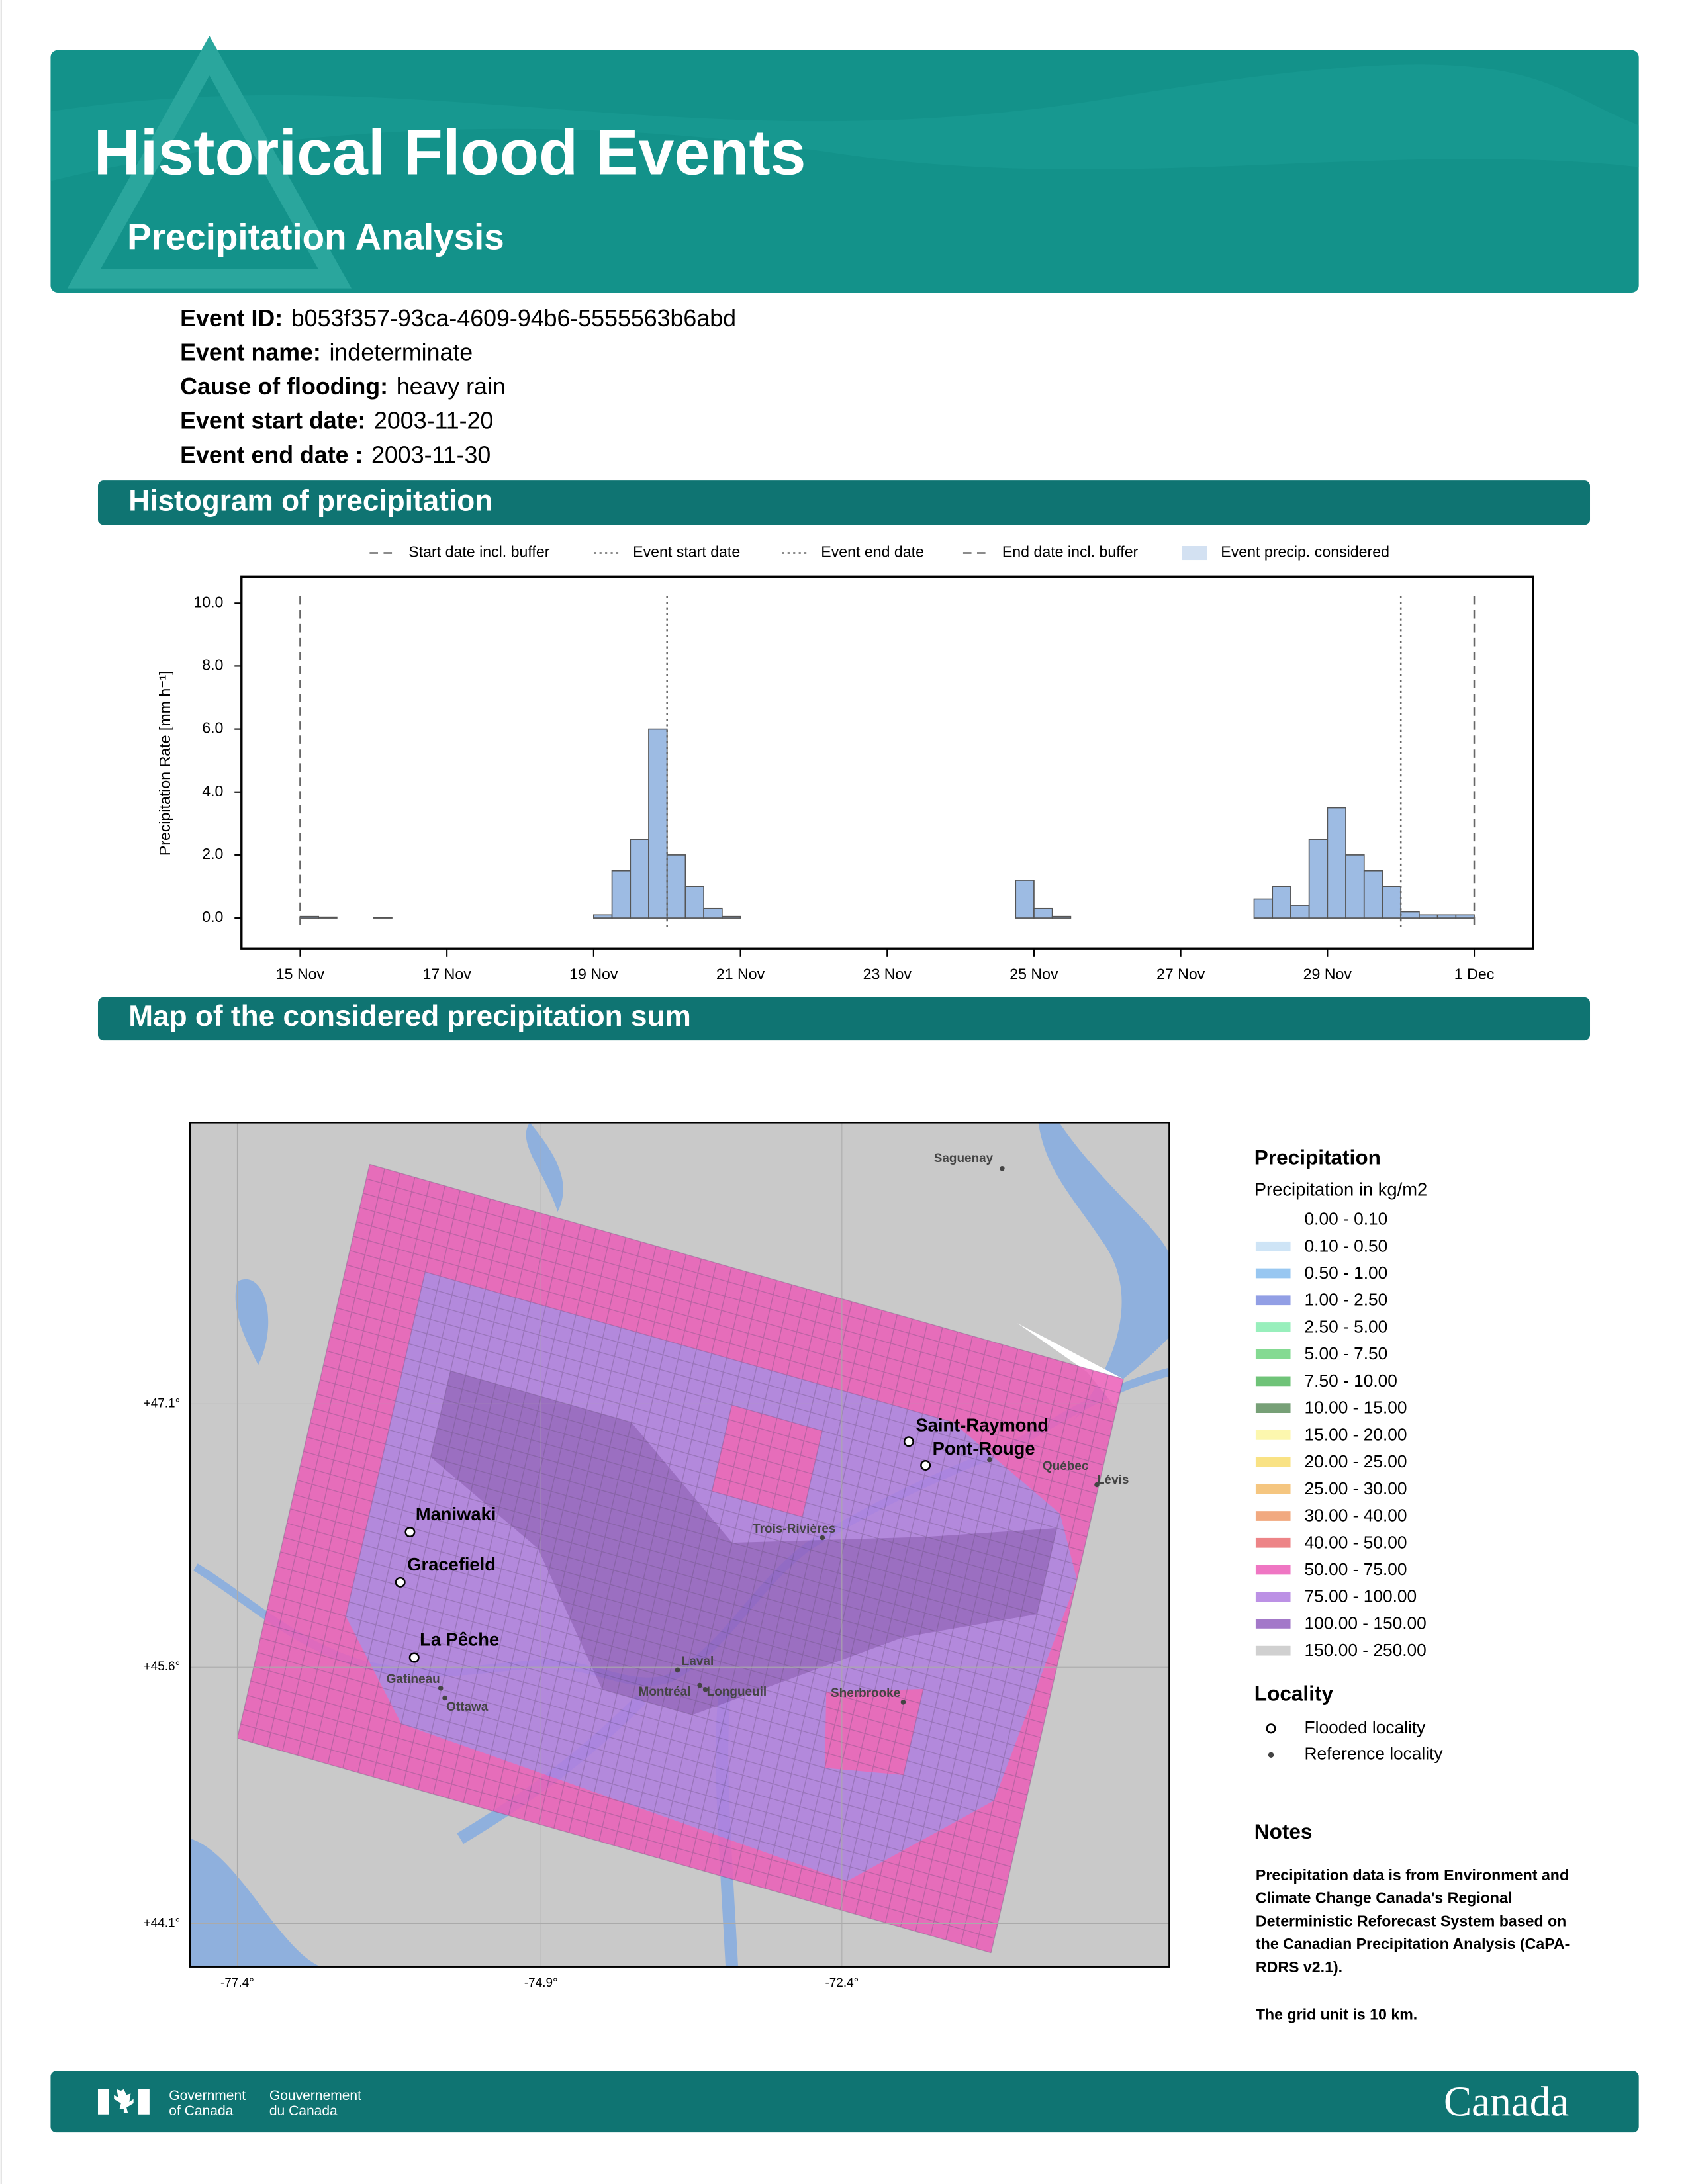  What do you see at coordinates (984, 1448) in the screenshot?
I see `locality-label: Pont-Rouge` at bounding box center [984, 1448].